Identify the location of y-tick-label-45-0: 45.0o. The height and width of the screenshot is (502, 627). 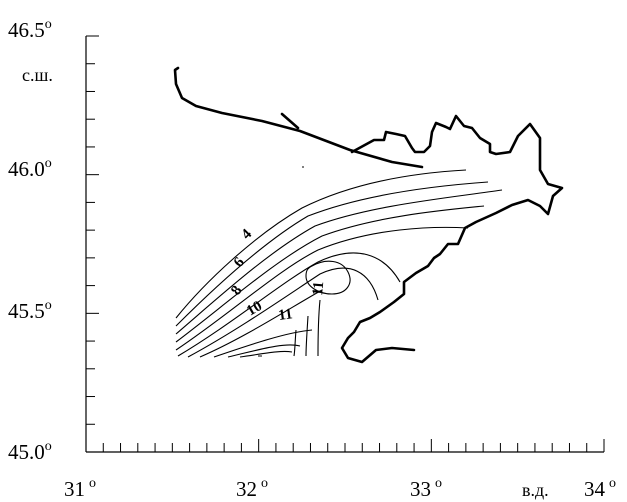
(30, 451).